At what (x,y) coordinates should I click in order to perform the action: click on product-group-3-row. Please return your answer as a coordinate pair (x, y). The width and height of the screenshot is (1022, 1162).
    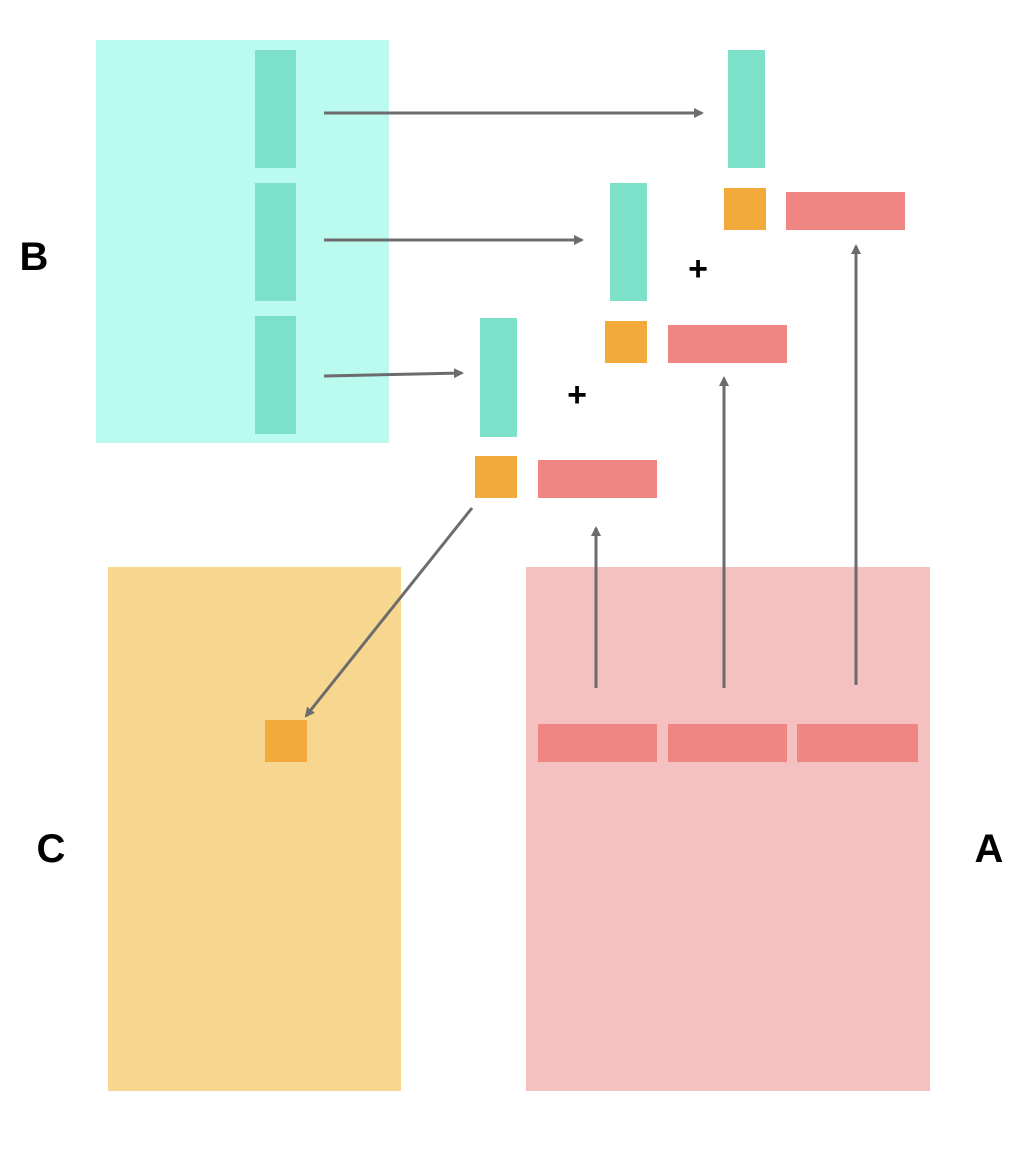
    Looking at the image, I should click on (845, 211).